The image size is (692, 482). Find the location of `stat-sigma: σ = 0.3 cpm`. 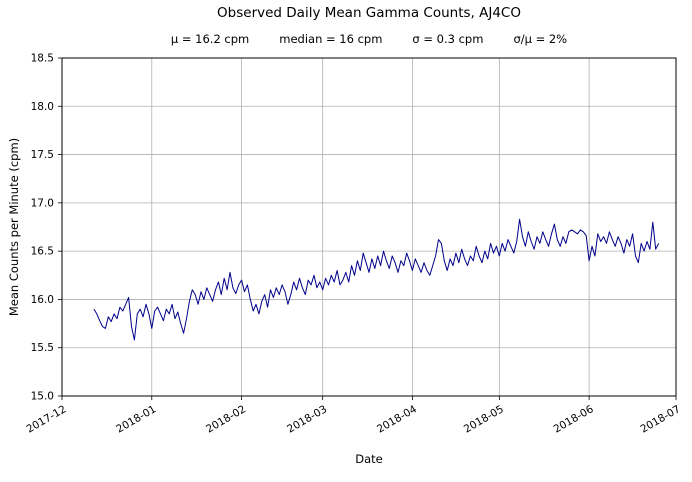

stat-sigma: σ = 0.3 cpm is located at coordinates (448, 39).